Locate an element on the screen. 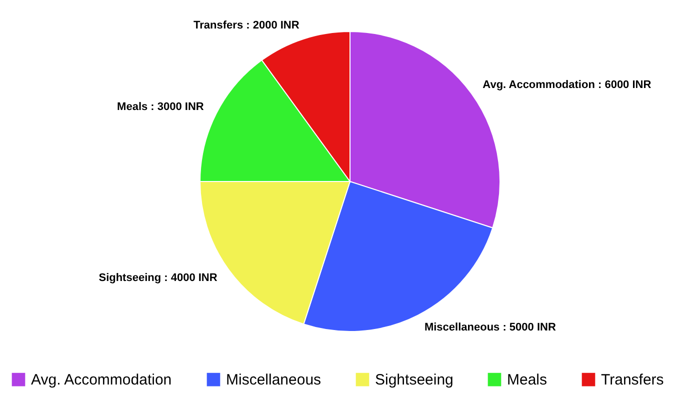 The image size is (700, 400). data-label: Meals : 3000 INR is located at coordinates (160, 107).